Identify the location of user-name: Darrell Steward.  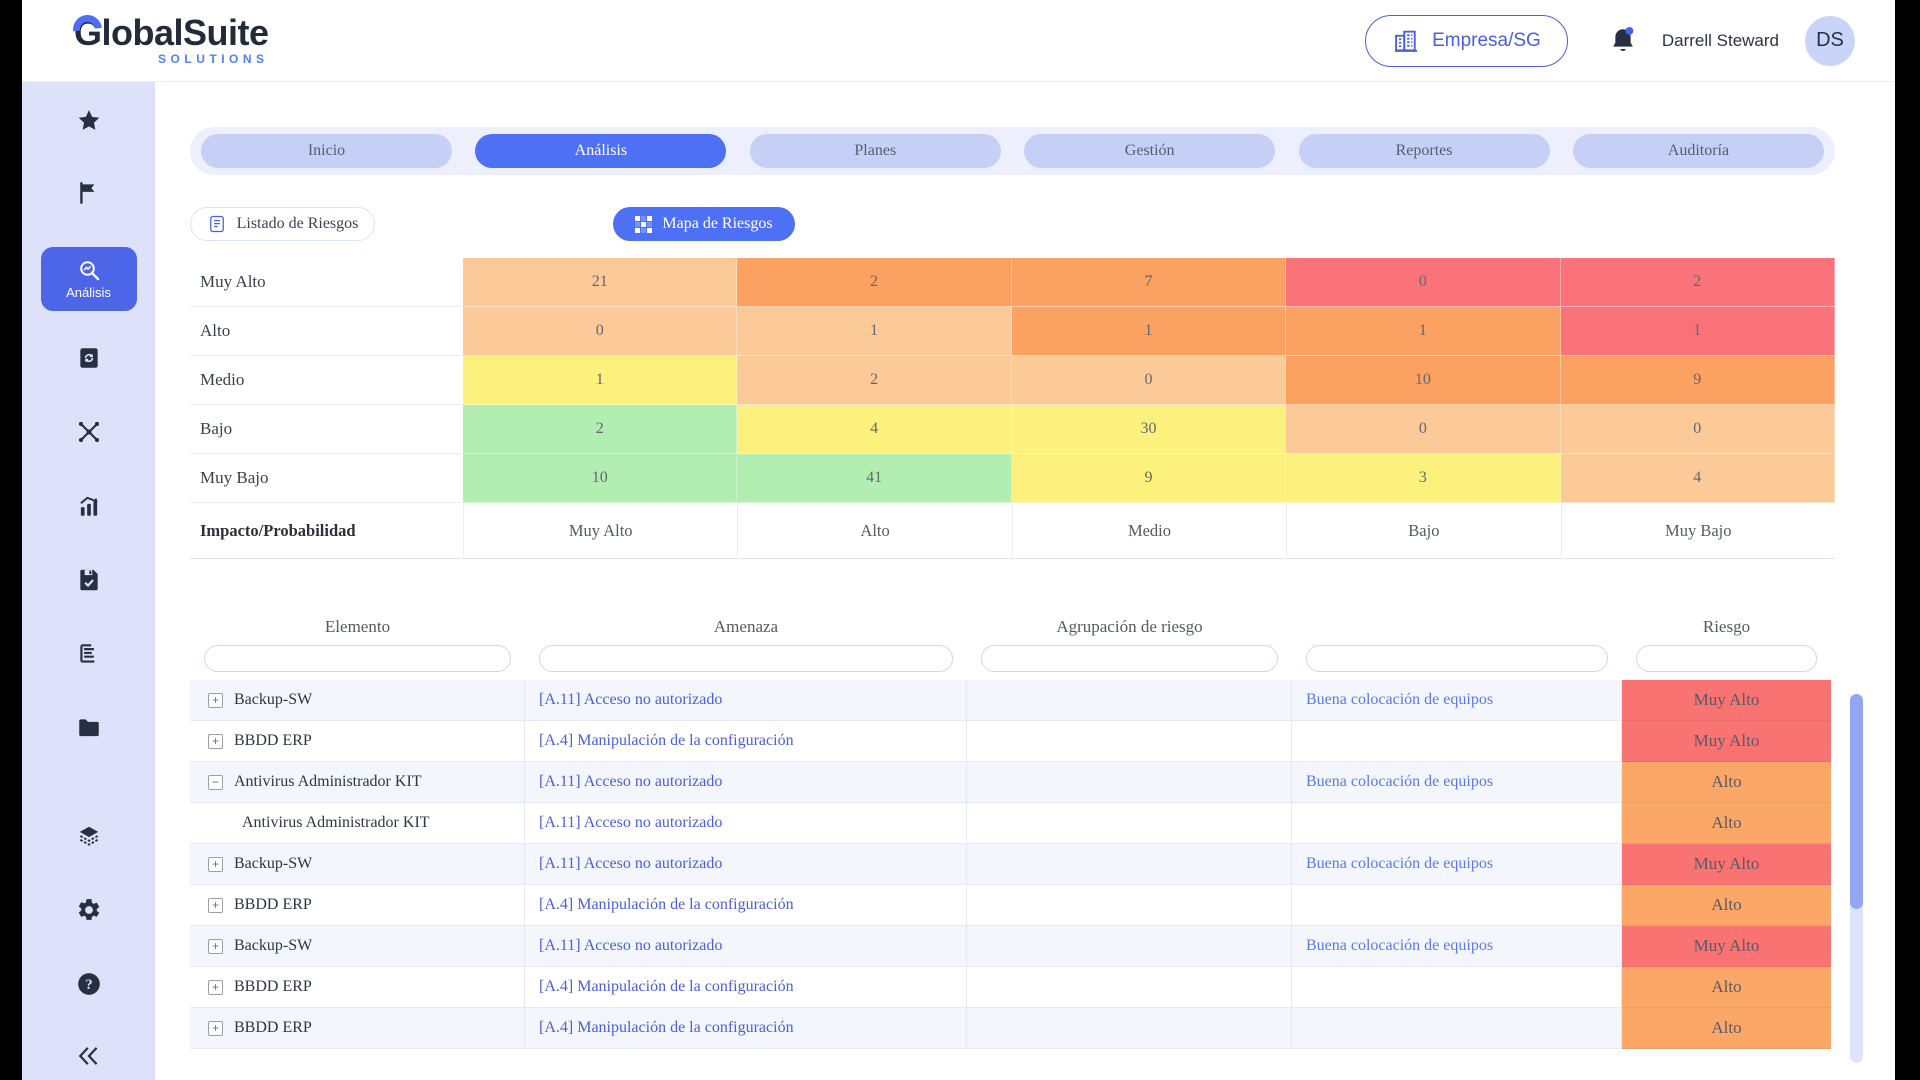
(1720, 40).